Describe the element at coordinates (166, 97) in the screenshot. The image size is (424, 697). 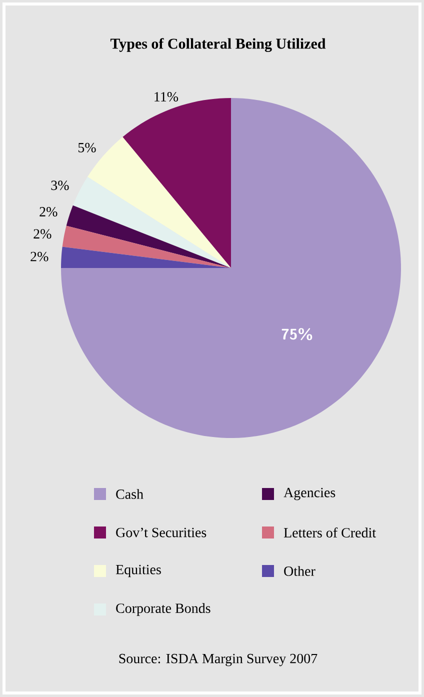
I see `data-label: 11%` at that location.